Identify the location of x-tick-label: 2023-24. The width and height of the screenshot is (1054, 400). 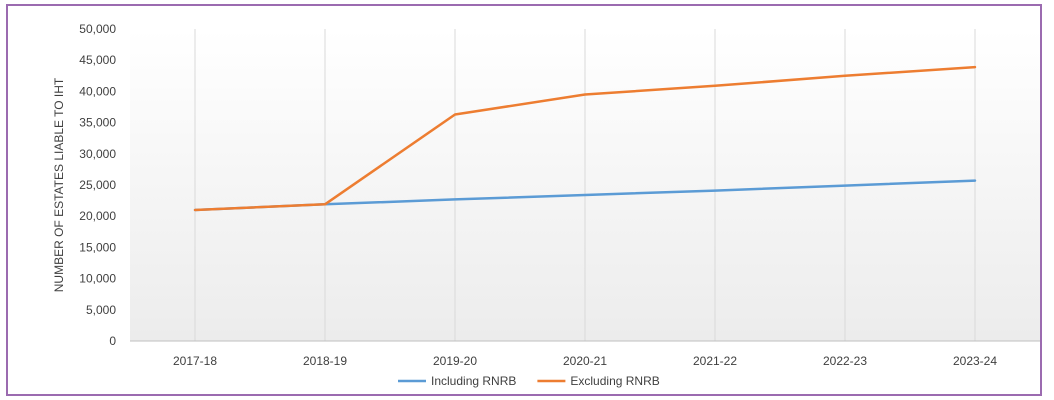
(975, 361).